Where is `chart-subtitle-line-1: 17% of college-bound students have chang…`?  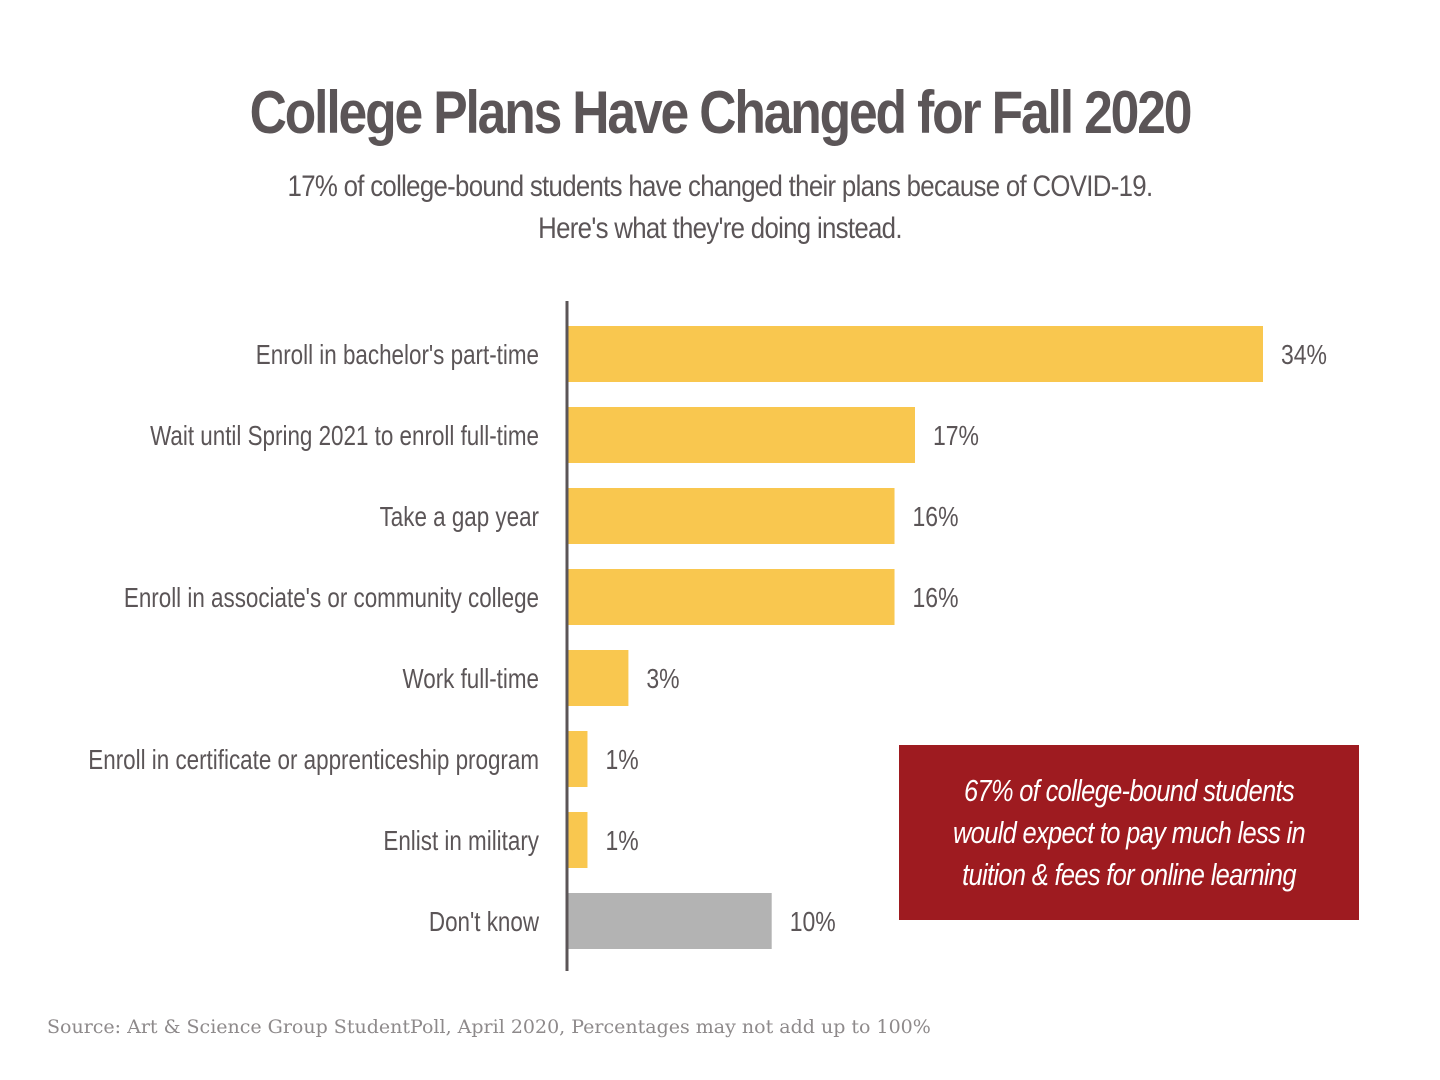
chart-subtitle-line-1: 17% of college-bound students have chang… is located at coordinates (720, 186).